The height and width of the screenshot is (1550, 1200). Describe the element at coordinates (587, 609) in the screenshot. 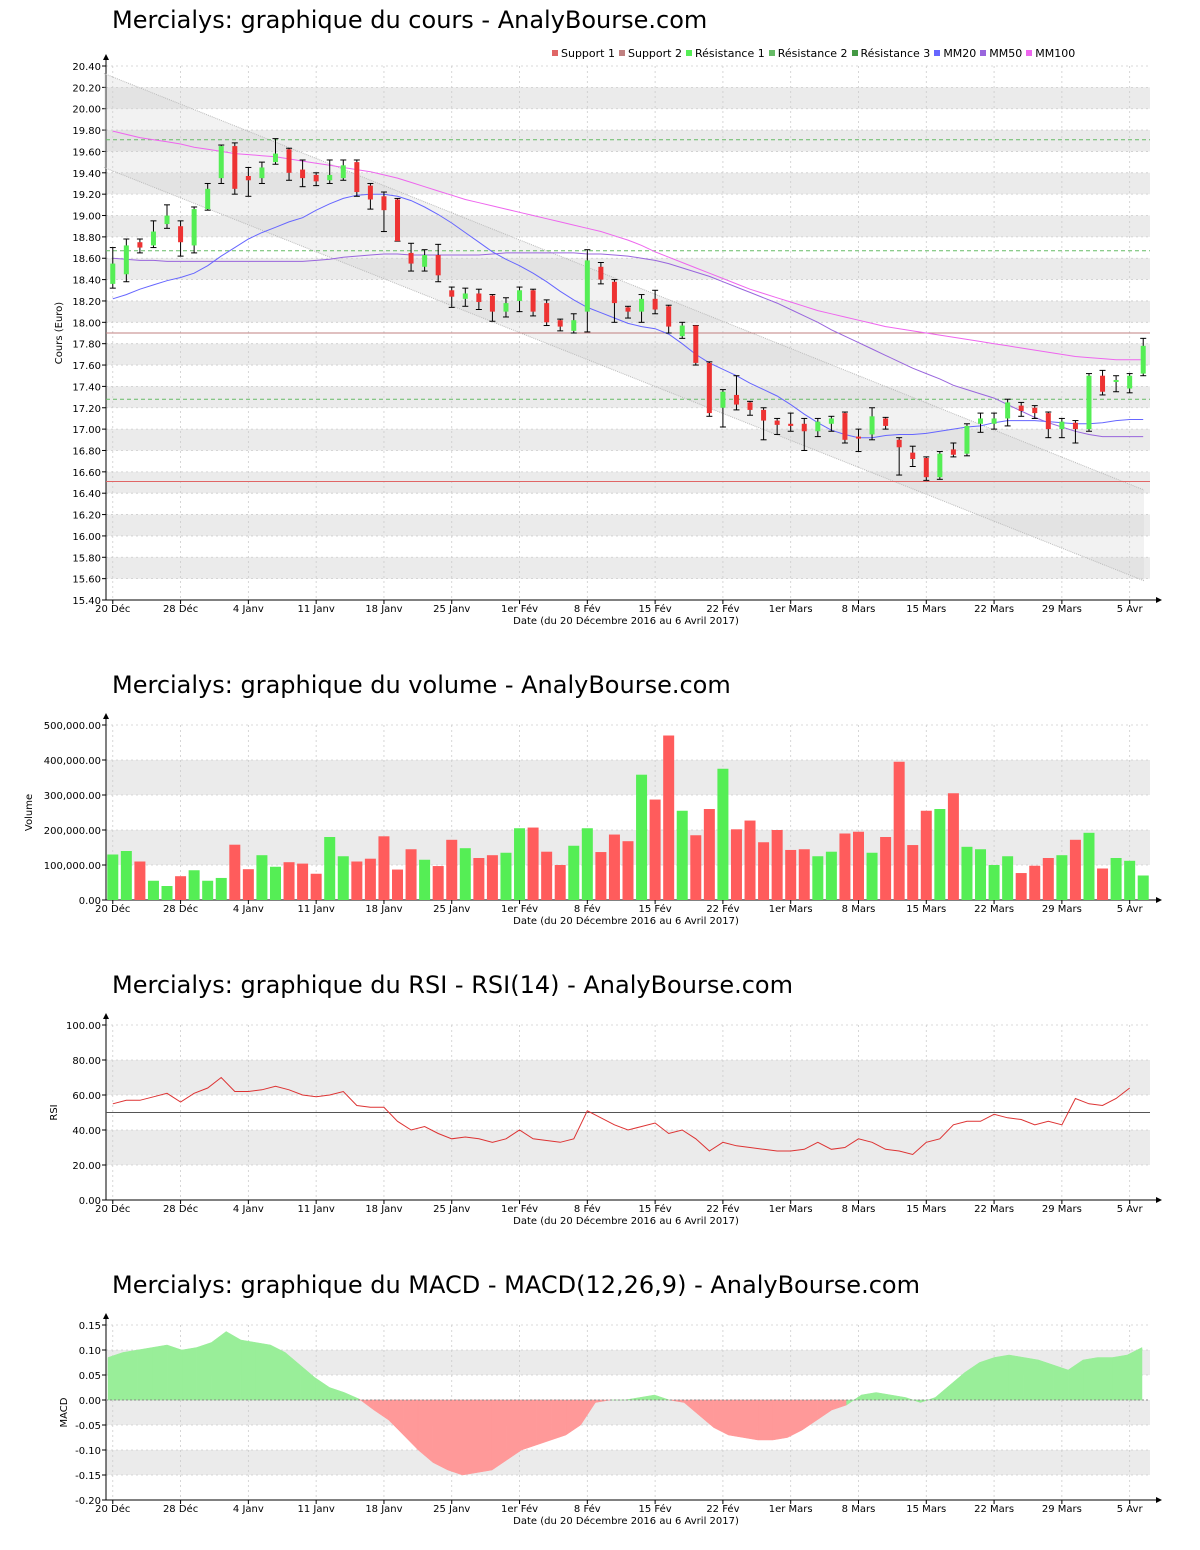

I see `x-tick-label: 8 Fév` at that location.